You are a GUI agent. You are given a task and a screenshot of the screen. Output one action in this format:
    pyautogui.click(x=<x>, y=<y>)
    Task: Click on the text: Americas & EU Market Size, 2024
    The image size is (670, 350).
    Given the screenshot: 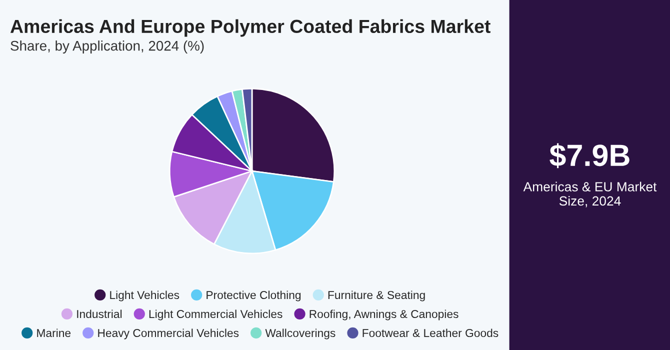 What is the action you would take?
    pyautogui.click(x=590, y=195)
    